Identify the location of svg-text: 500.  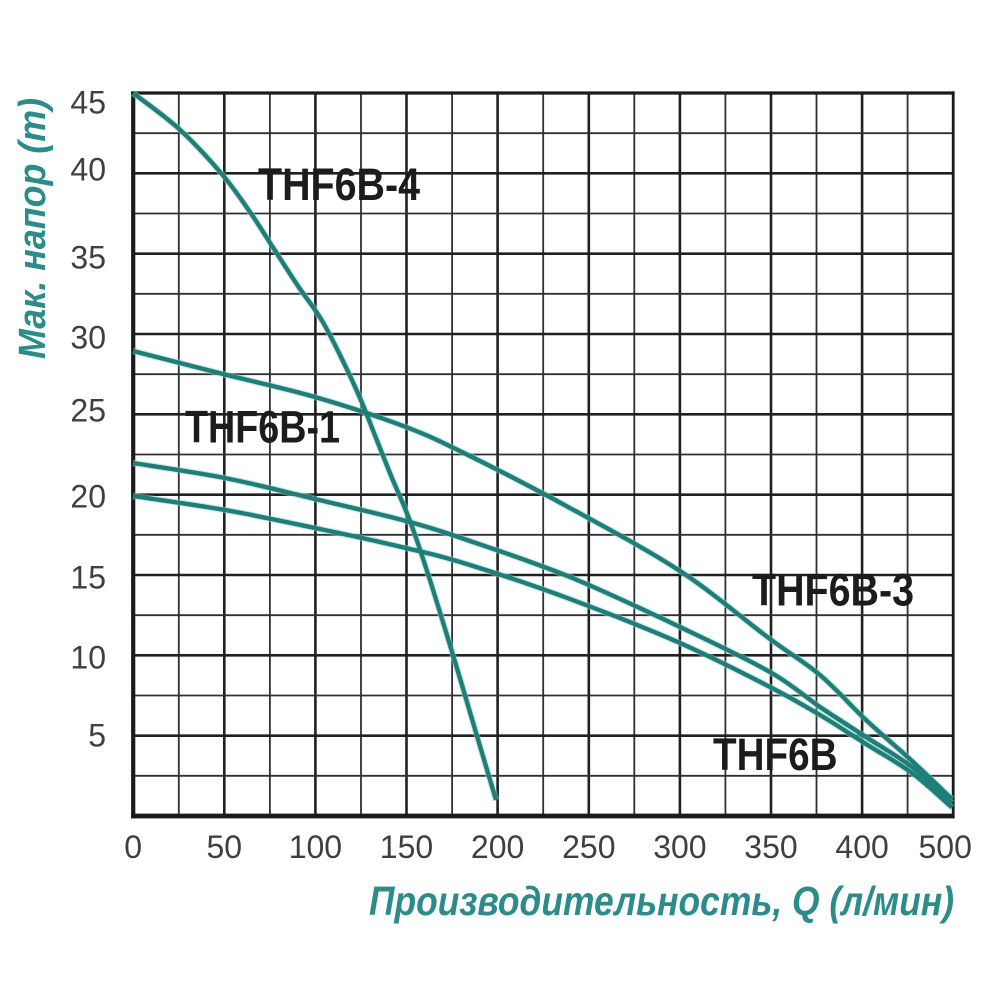
(945, 847).